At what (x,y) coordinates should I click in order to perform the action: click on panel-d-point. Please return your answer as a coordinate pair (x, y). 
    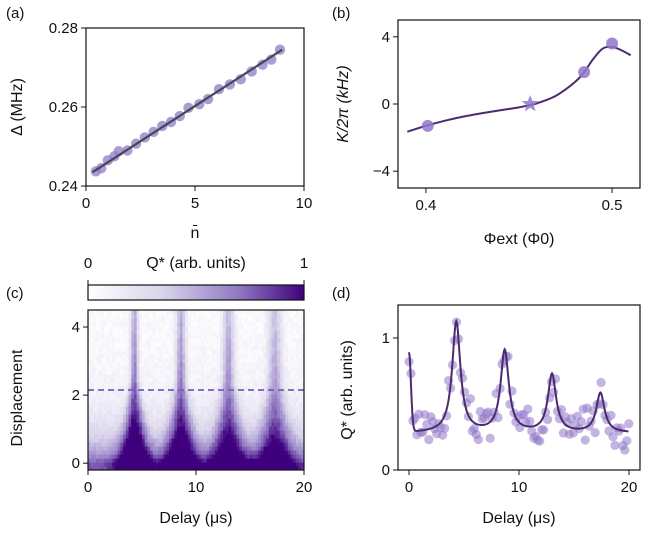
    Looking at the image, I should click on (581, 422).